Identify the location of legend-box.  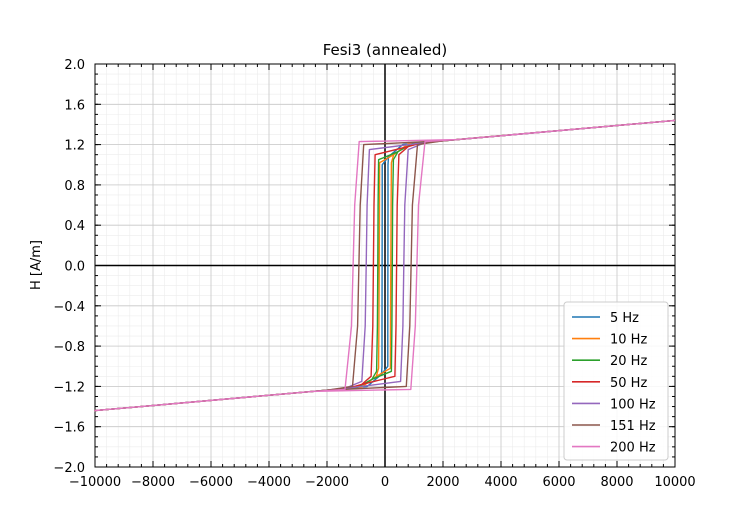
(616, 381).